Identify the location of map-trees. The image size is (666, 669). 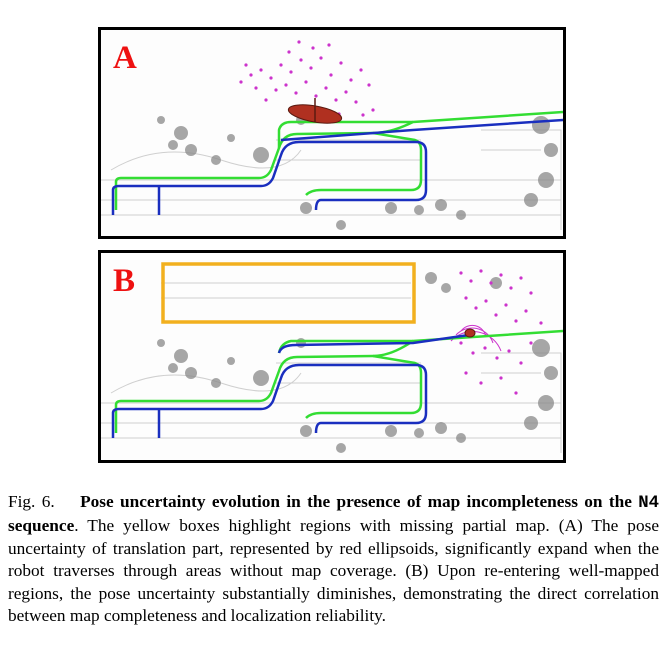
(357, 172).